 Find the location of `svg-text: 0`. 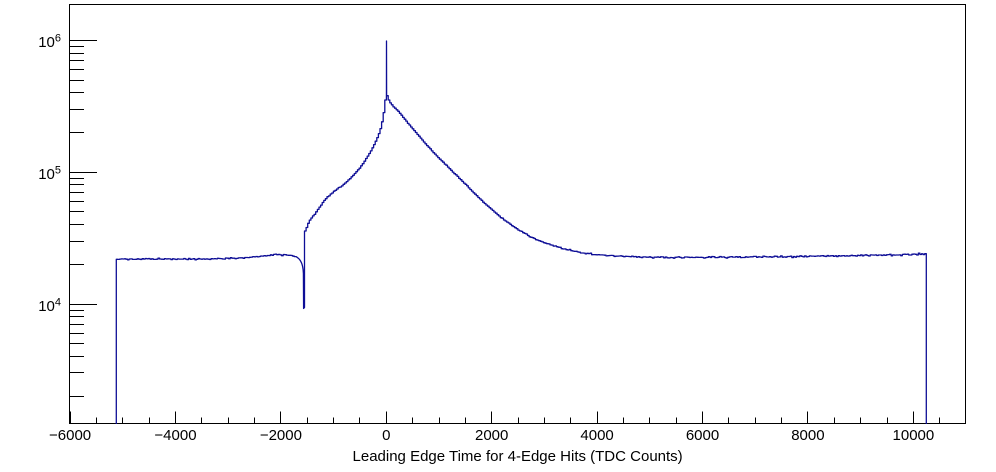

svg-text: 0 is located at coordinates (386, 435).